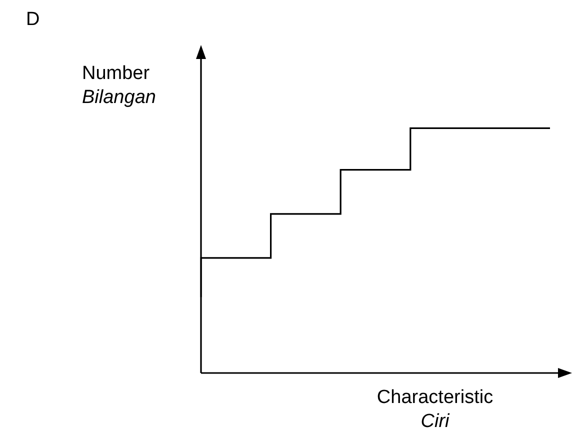 The image size is (572, 441). I want to click on x-axis-title: Characteristic Ciri, so click(435, 410).